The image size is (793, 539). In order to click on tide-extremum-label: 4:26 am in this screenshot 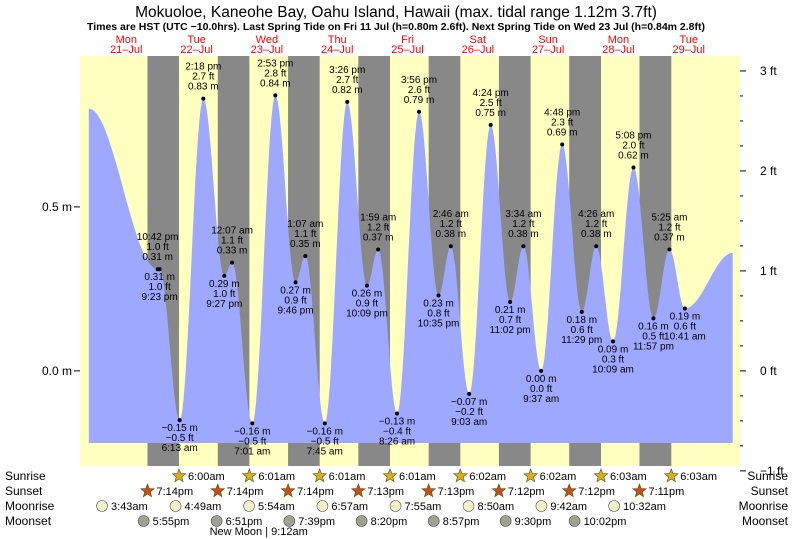, I will do `click(596, 214)`.